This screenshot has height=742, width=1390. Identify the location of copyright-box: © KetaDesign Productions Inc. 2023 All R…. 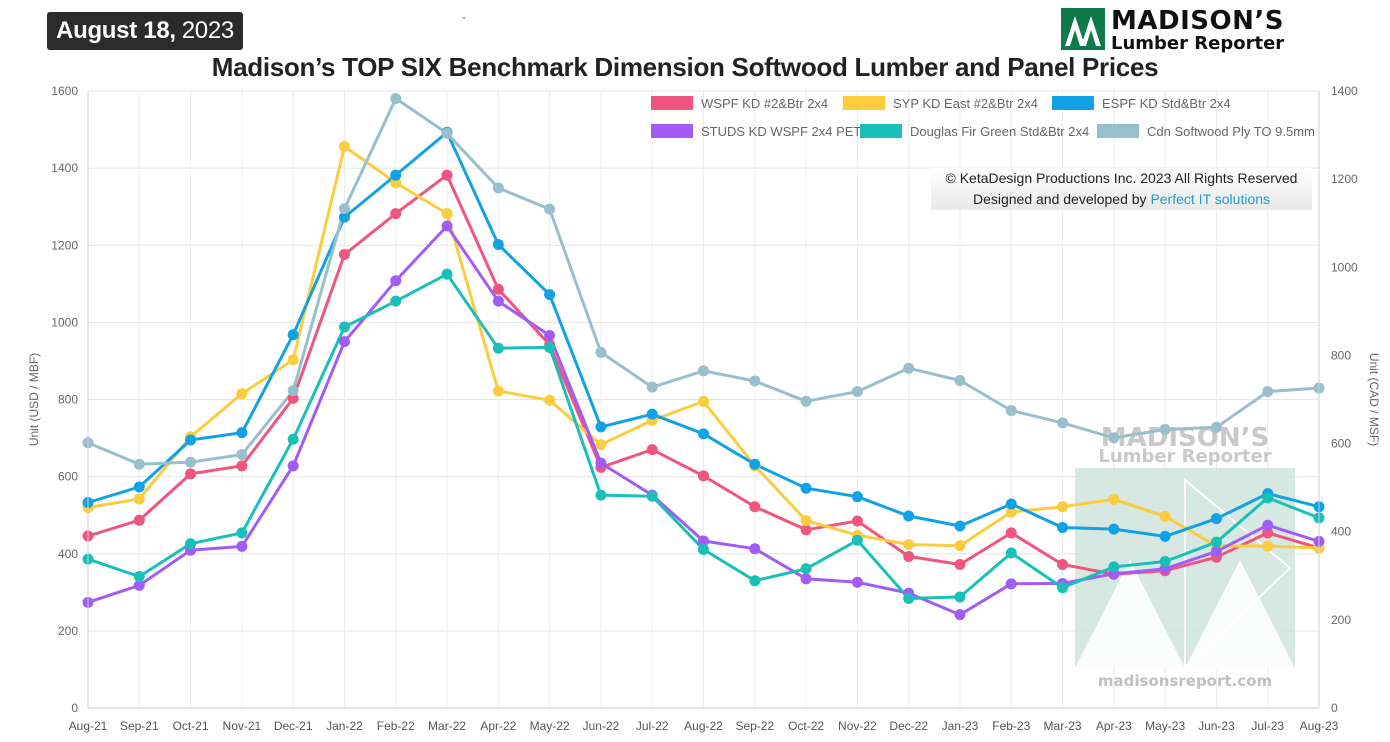
(1121, 189).